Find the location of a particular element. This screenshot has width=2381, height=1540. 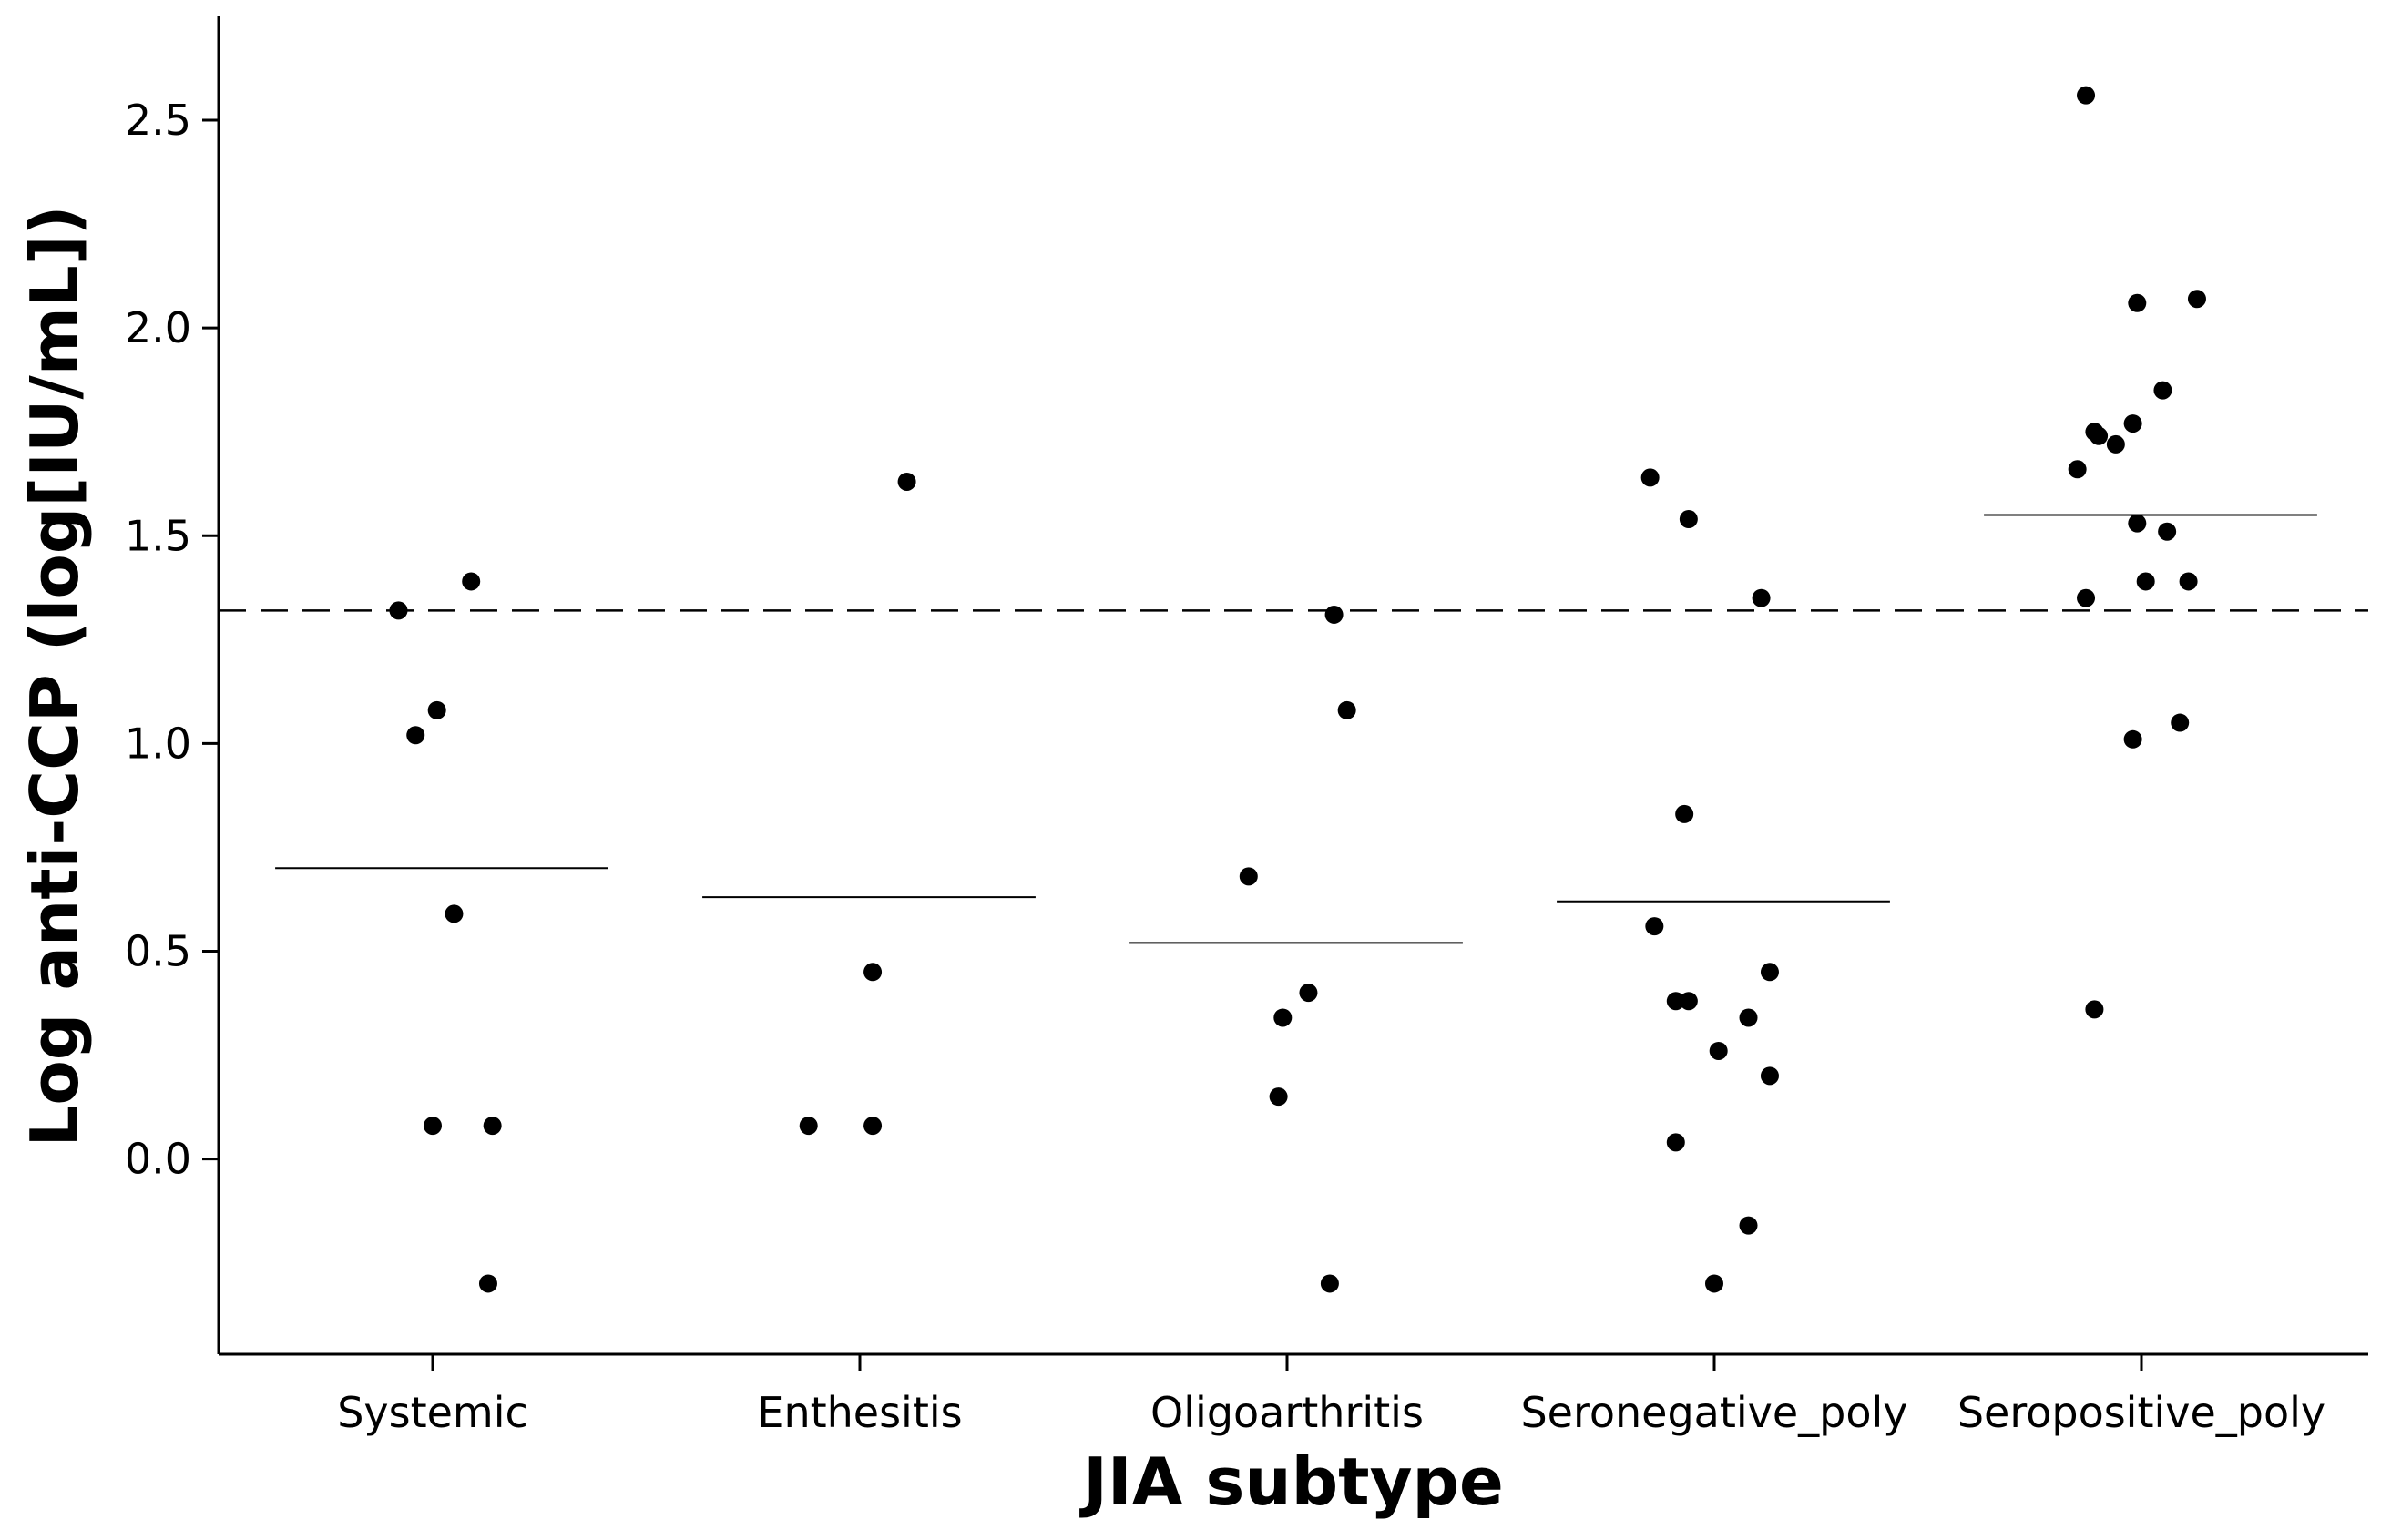

x-tick-label: Seropositive_poly is located at coordinates (2141, 1412).